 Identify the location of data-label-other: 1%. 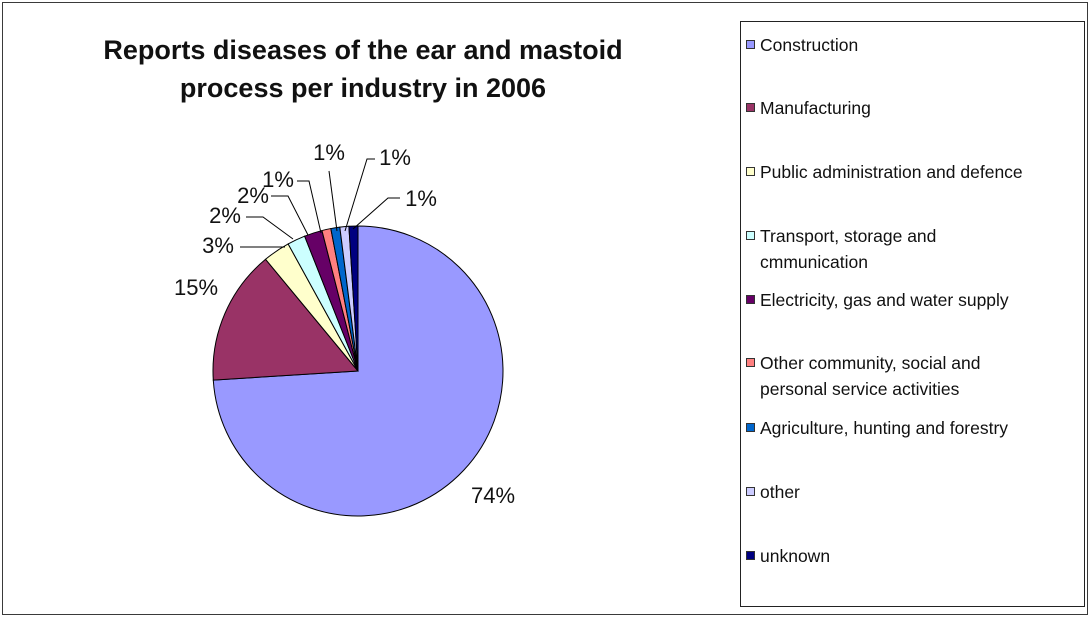
(395, 157).